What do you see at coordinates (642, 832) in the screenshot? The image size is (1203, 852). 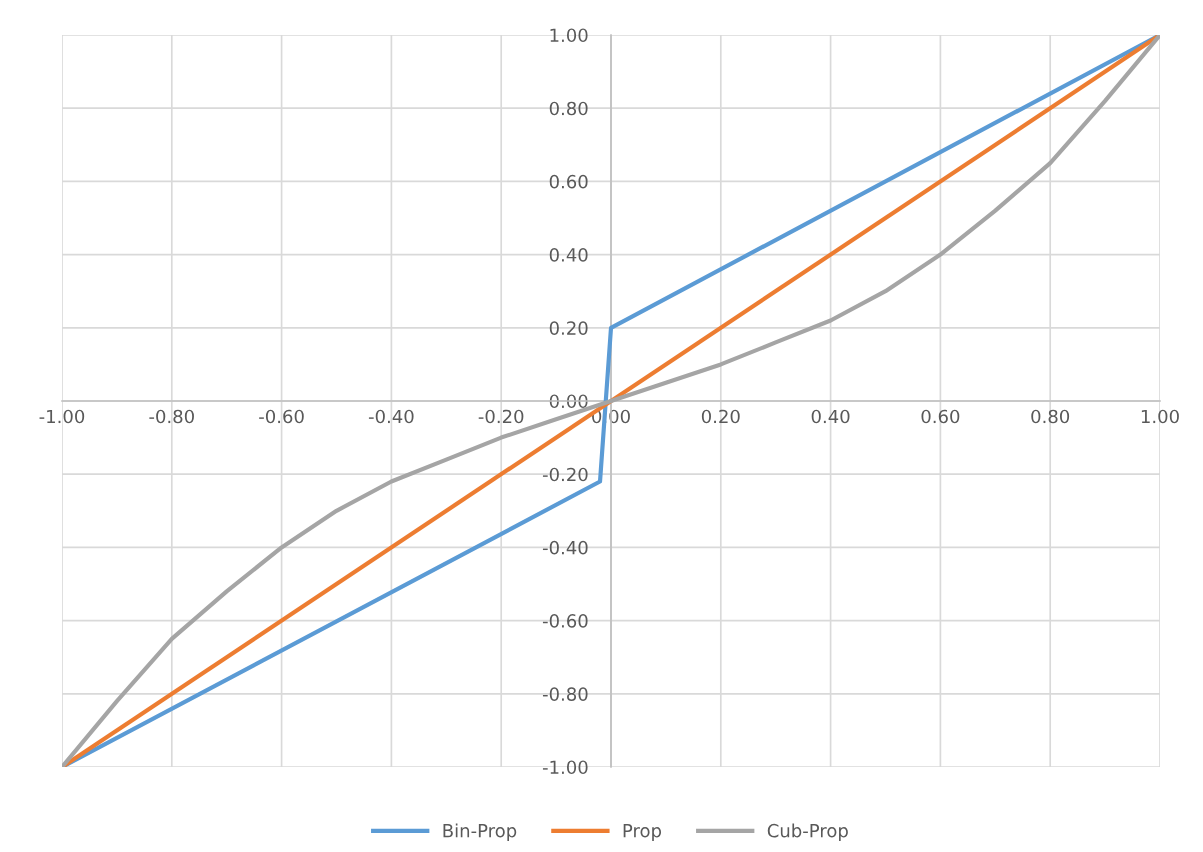 I see `legend-label: Prop` at bounding box center [642, 832].